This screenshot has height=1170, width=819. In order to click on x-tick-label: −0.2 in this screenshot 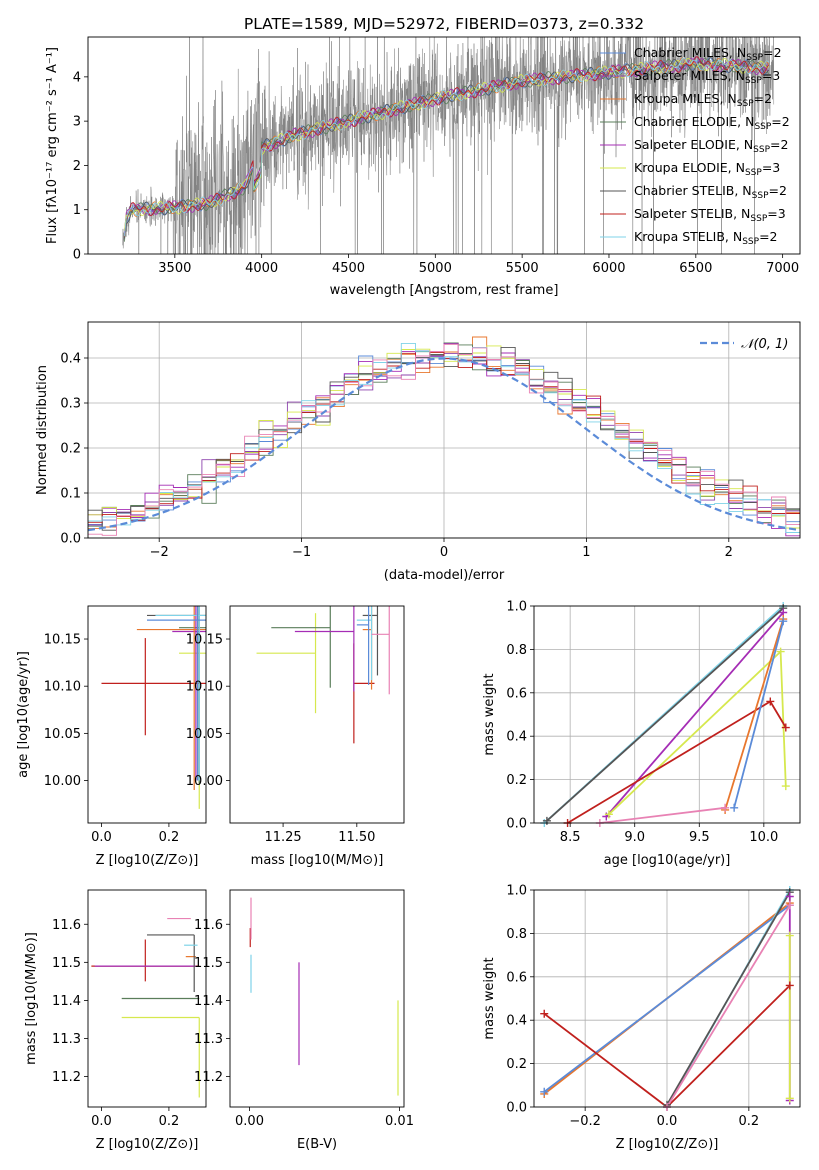, I will do `click(585, 1121)`.